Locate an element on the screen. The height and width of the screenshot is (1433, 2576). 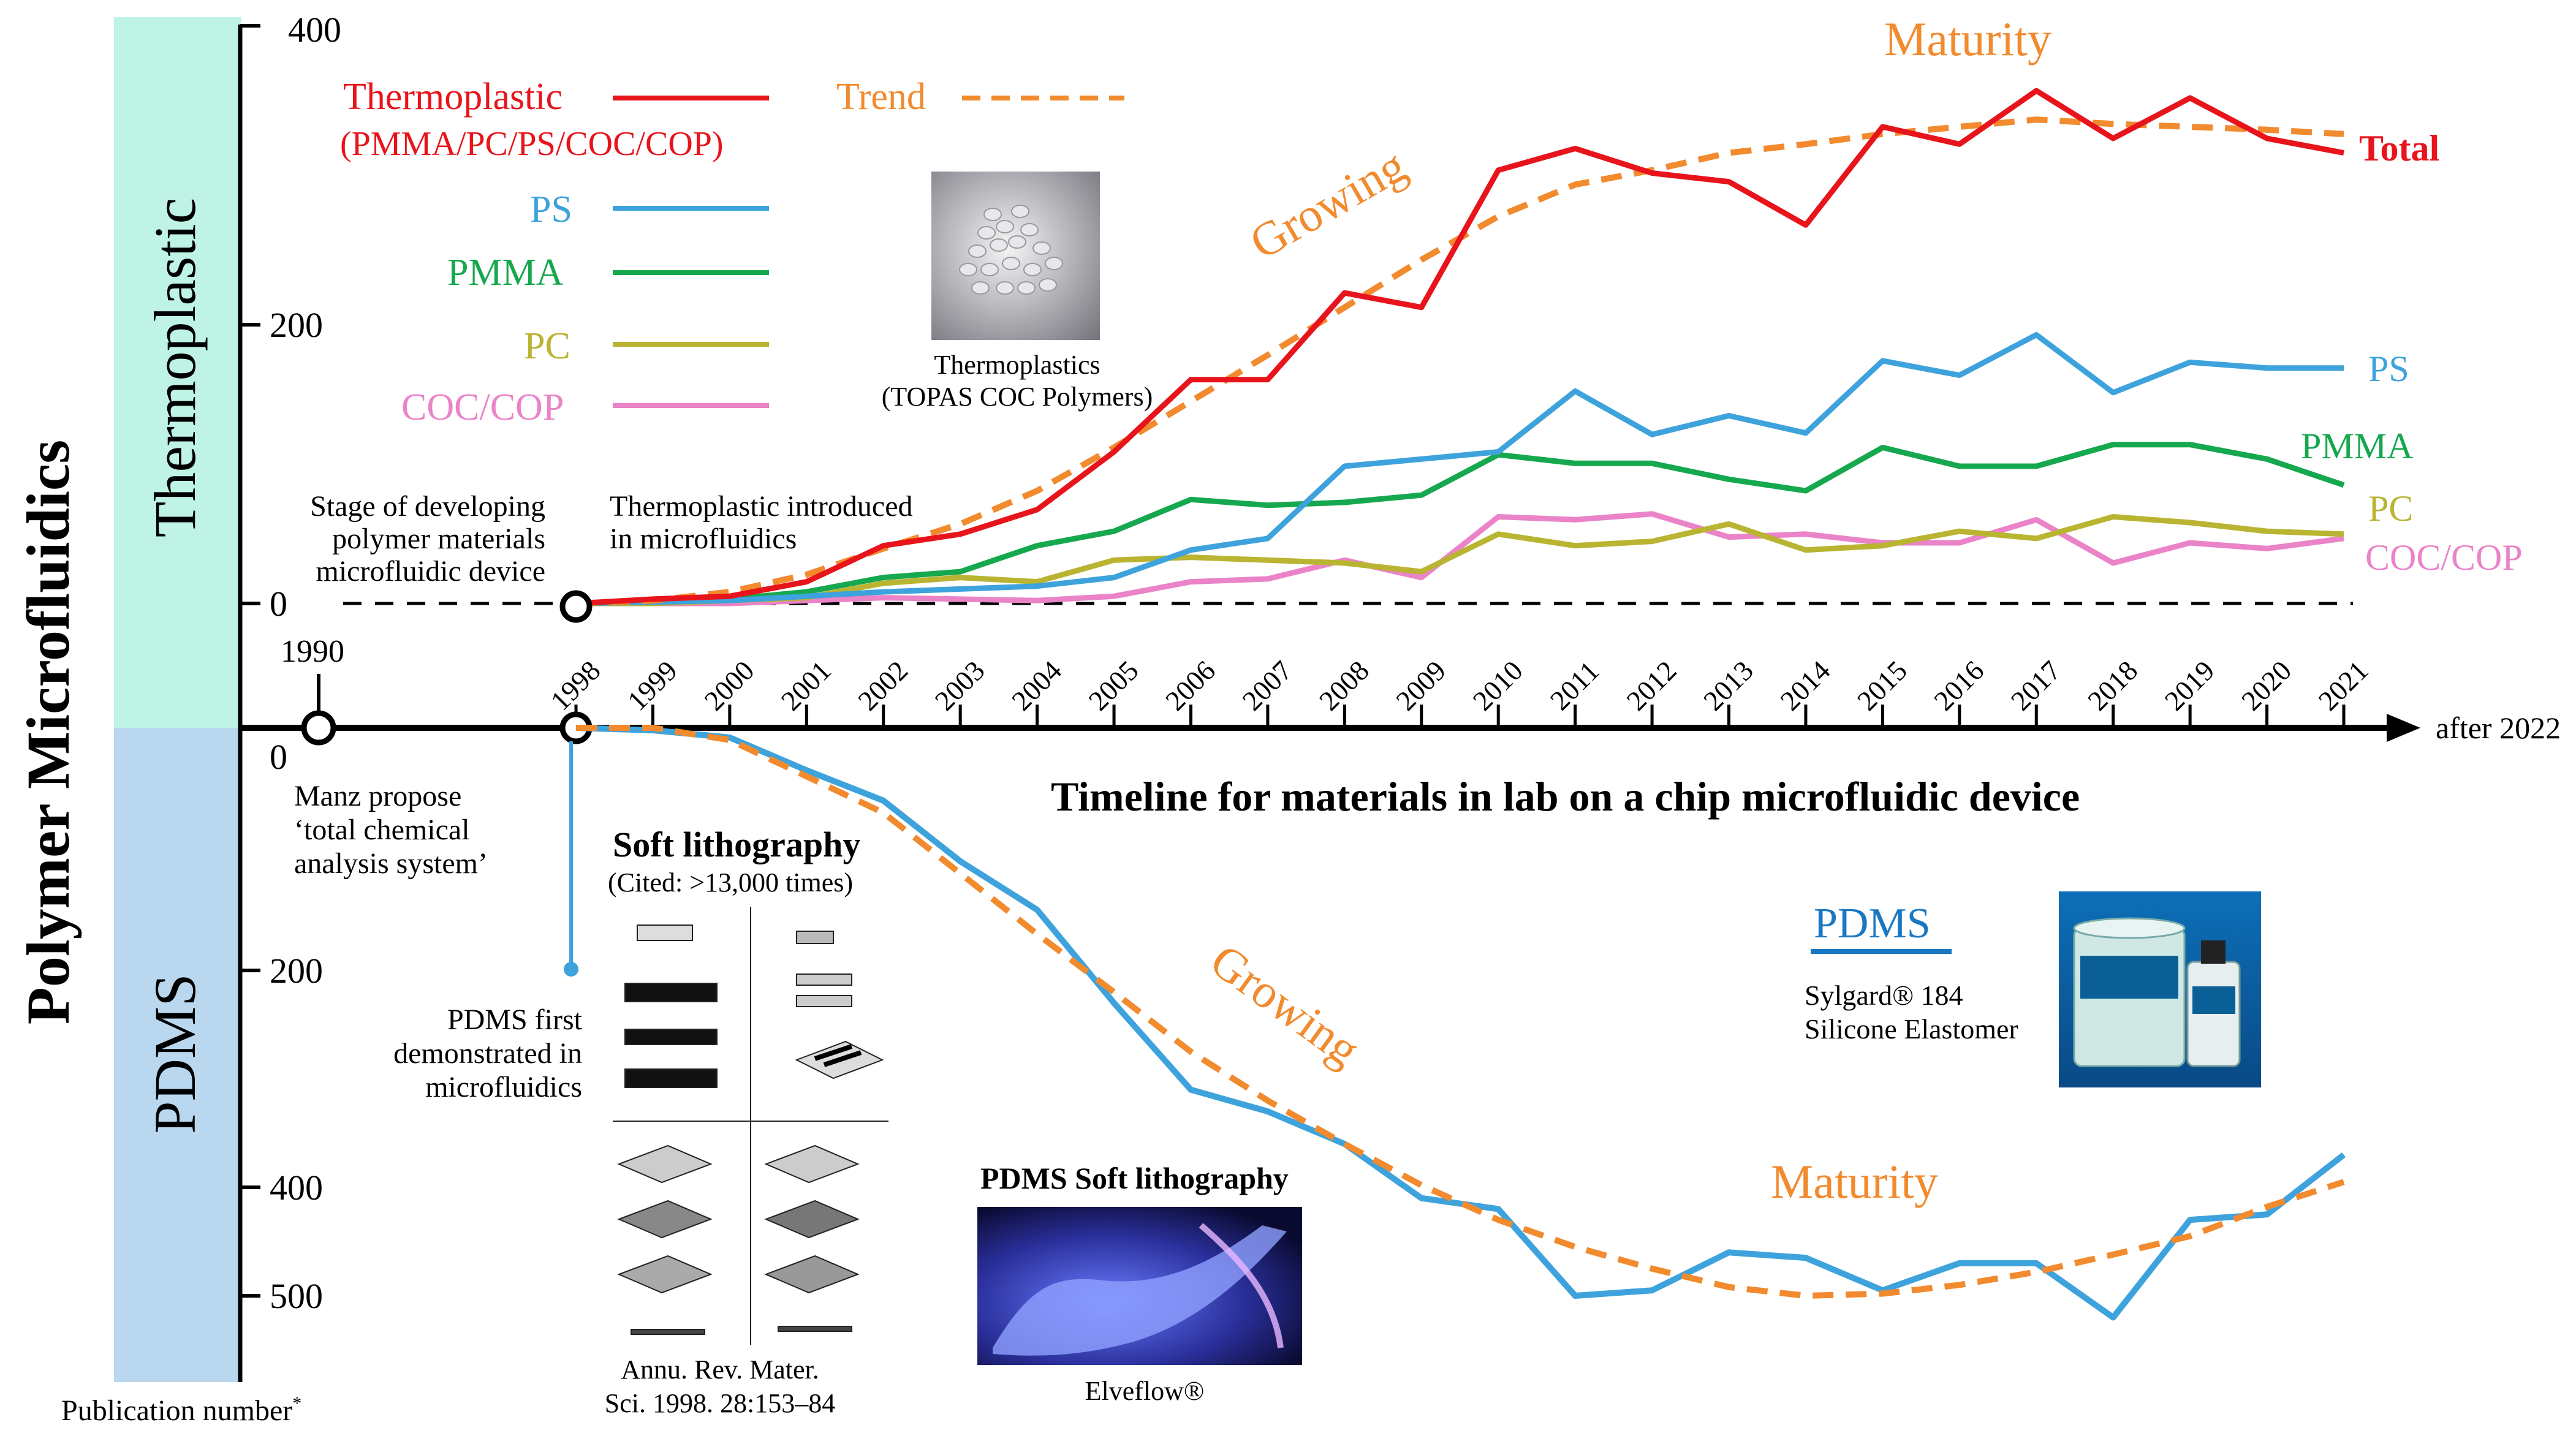
tick-label-top-0: 0 is located at coordinates (278, 604).